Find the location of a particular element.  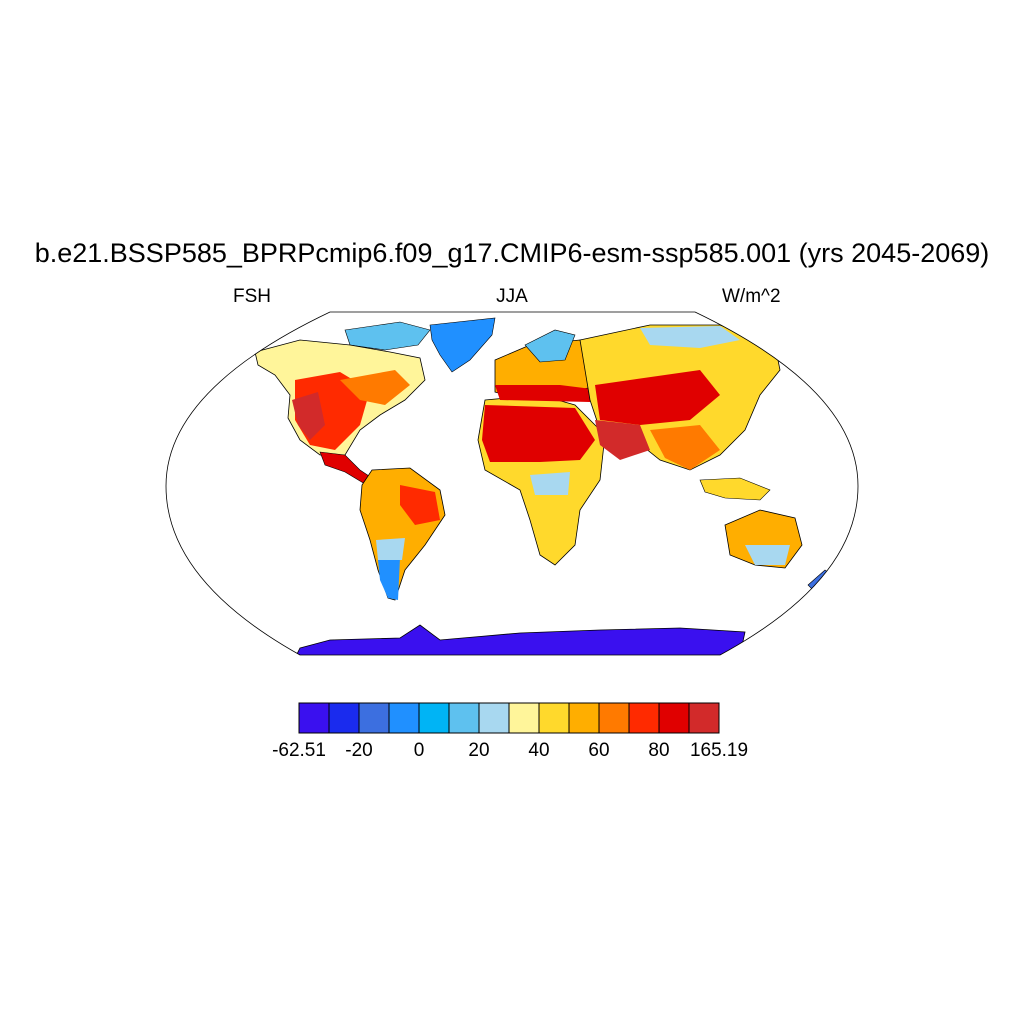

europe-south-hot is located at coordinates (547, 393).